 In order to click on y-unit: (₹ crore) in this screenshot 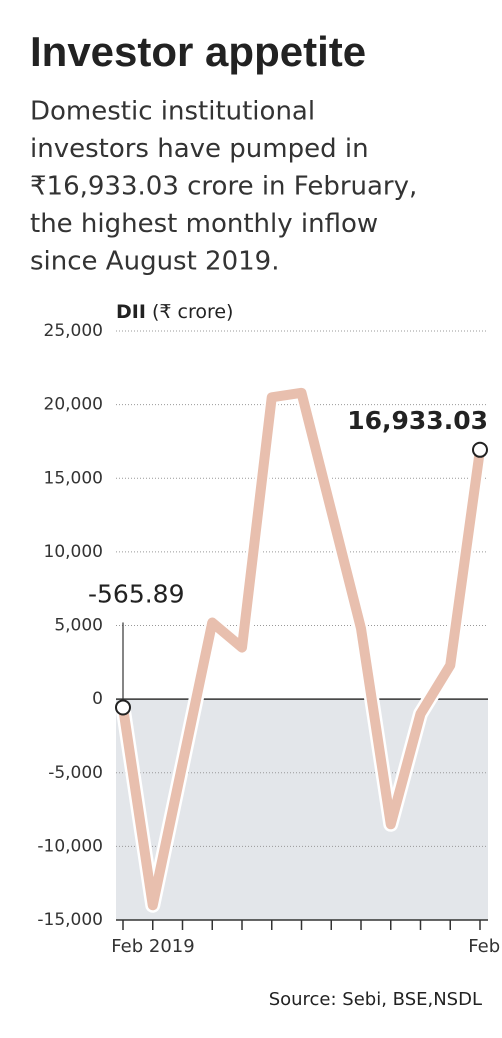, I will do `click(193, 312)`.